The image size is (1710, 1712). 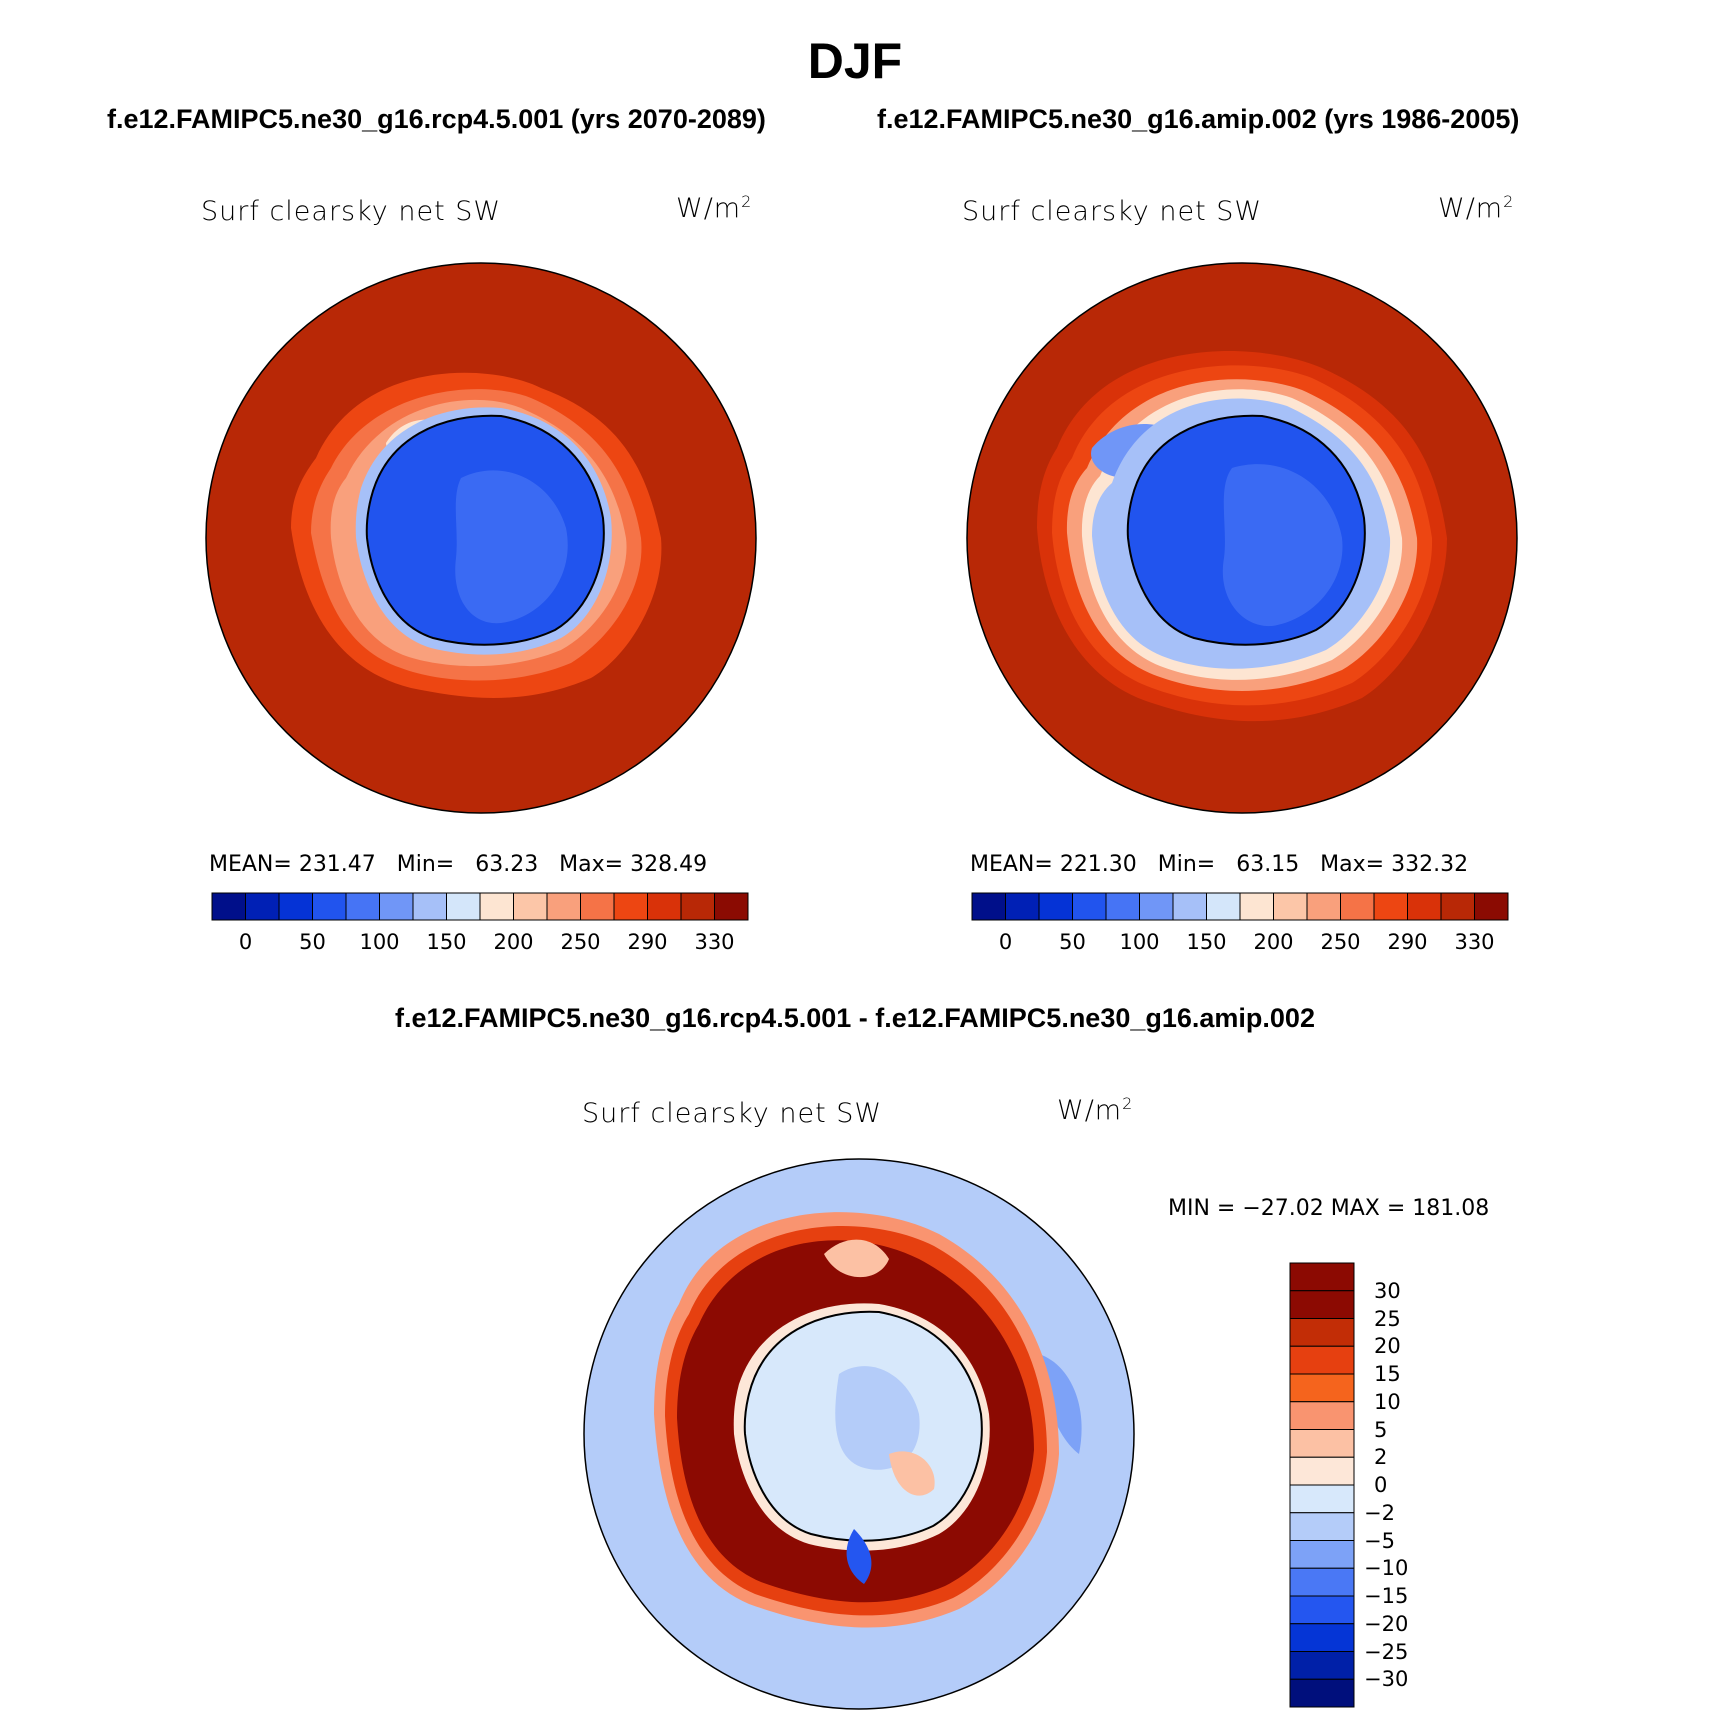 I want to click on p3-colorbar-tick-label: −15, so click(x=1386, y=1596).